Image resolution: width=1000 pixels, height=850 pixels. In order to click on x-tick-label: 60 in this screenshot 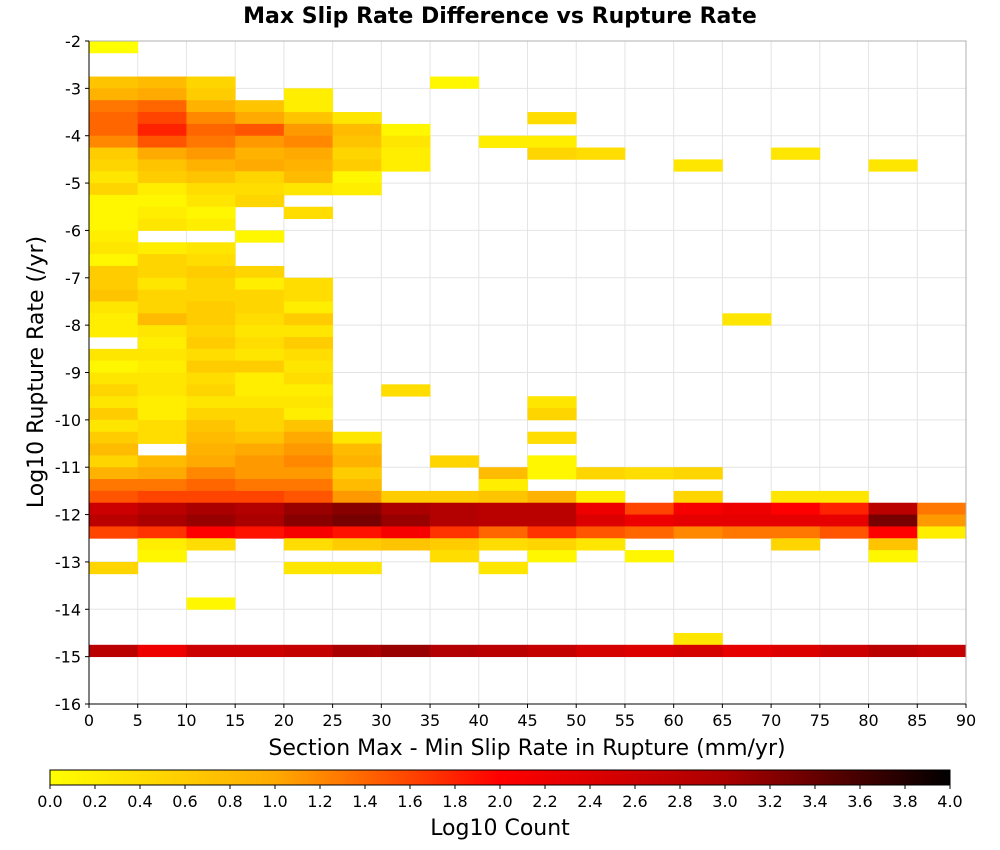, I will do `click(673, 720)`.